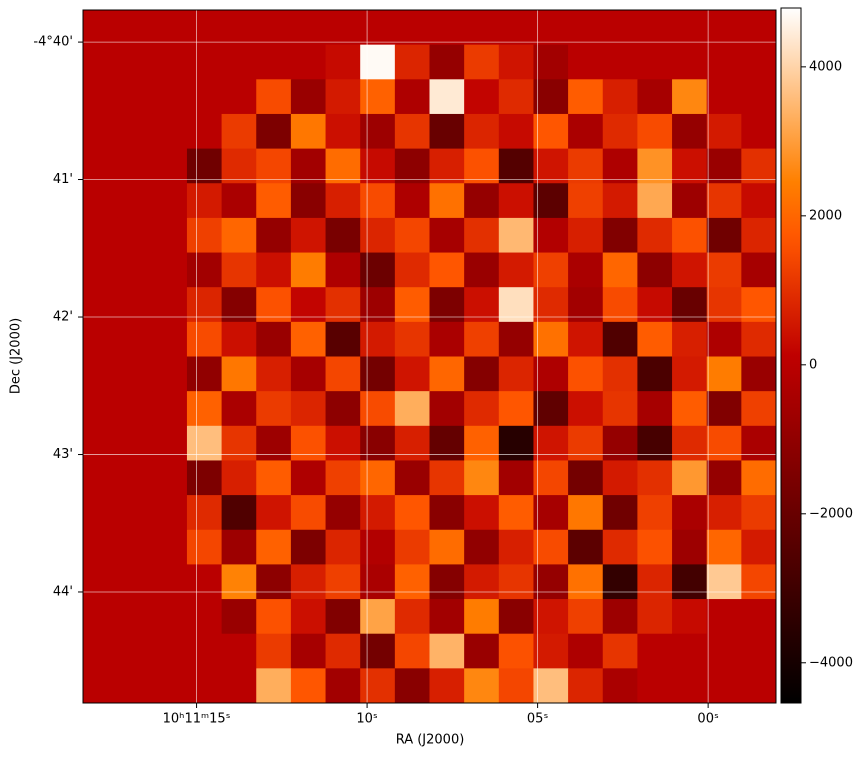  What do you see at coordinates (63, 317) in the screenshot?
I see `y-tick-label: 42'` at bounding box center [63, 317].